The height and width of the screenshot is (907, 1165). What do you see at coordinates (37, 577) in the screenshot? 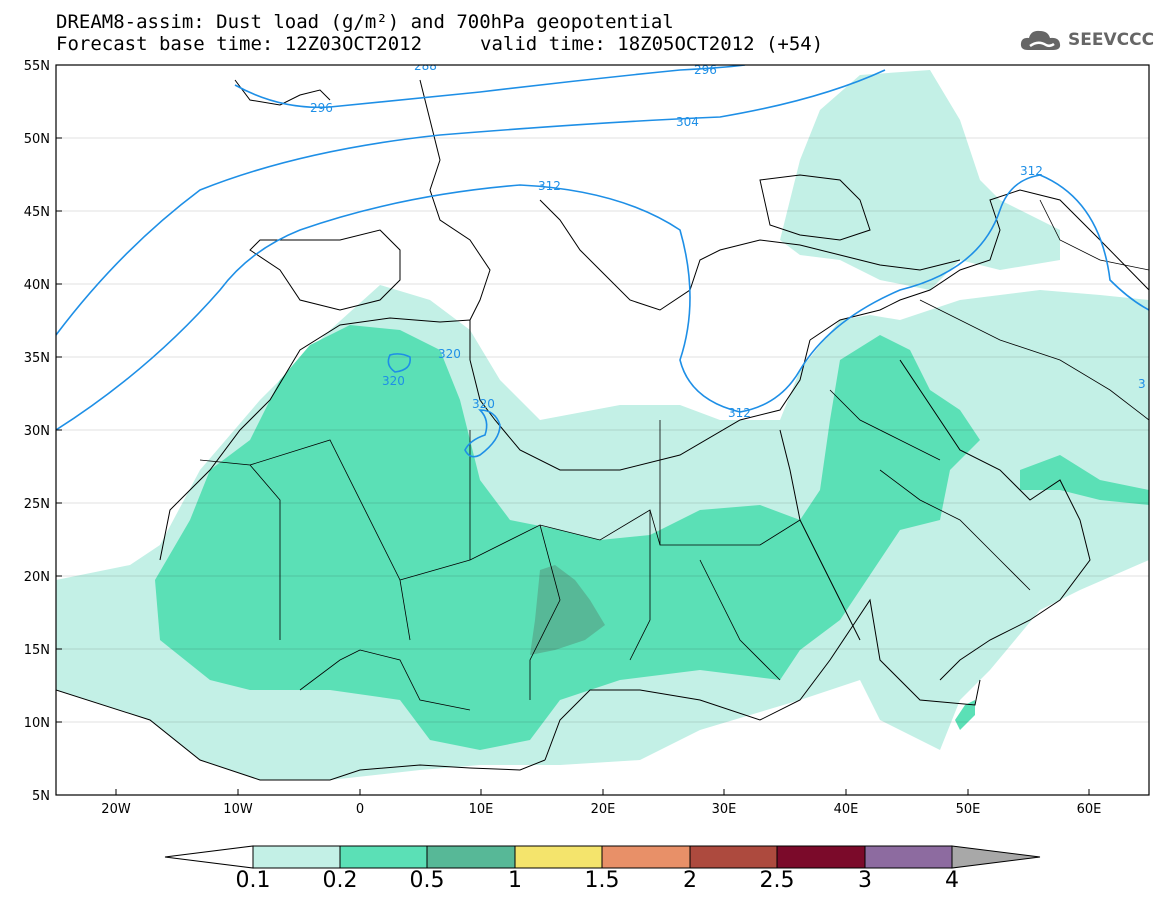
I see `lat-label: 20N` at bounding box center [37, 577].